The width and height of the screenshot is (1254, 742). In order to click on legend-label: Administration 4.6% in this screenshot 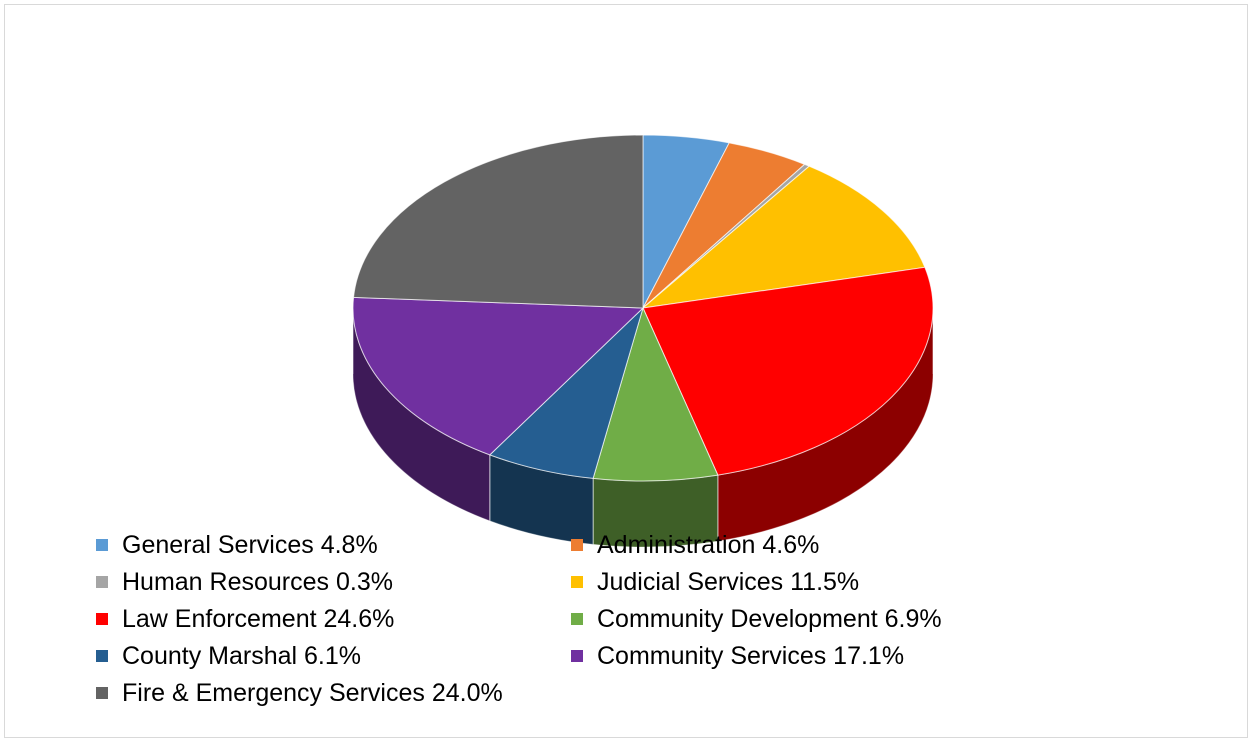, I will do `click(708, 544)`.